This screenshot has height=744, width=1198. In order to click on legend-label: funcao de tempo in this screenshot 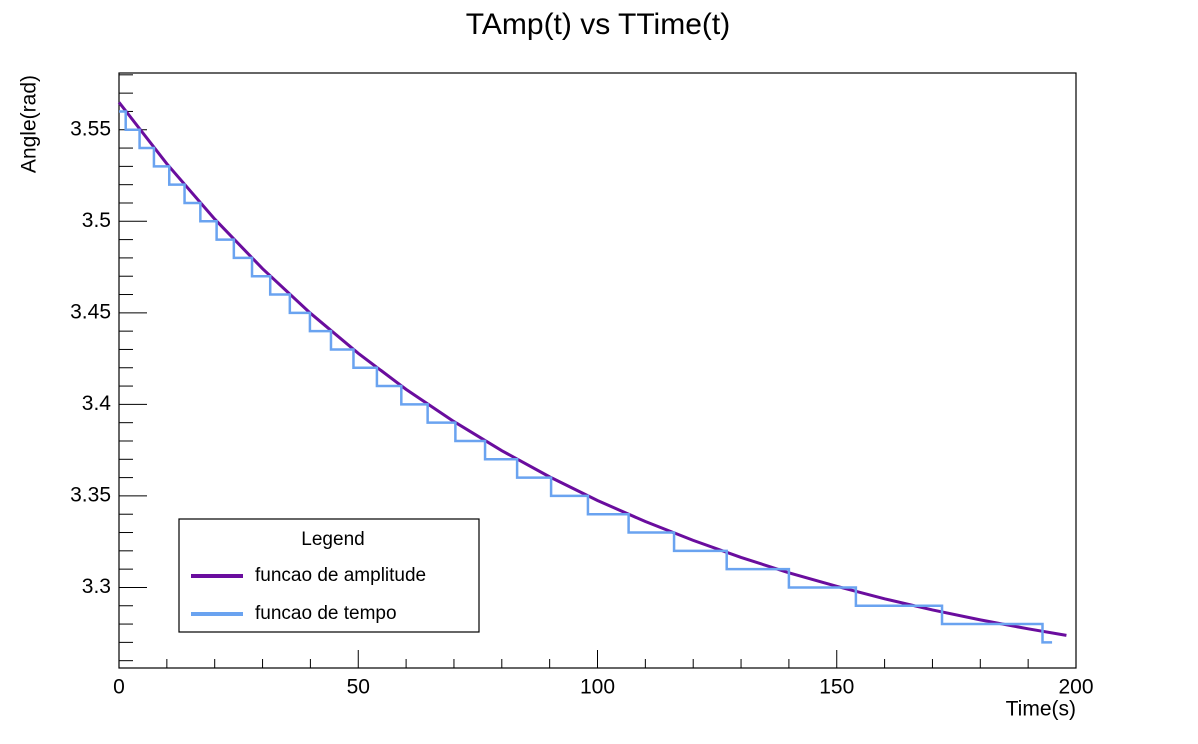, I will do `click(326, 613)`.